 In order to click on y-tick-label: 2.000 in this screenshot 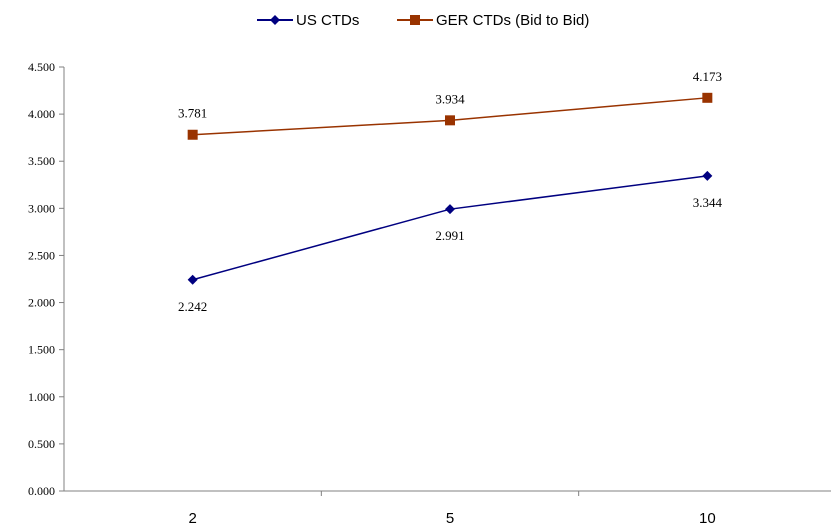, I will do `click(41, 303)`.